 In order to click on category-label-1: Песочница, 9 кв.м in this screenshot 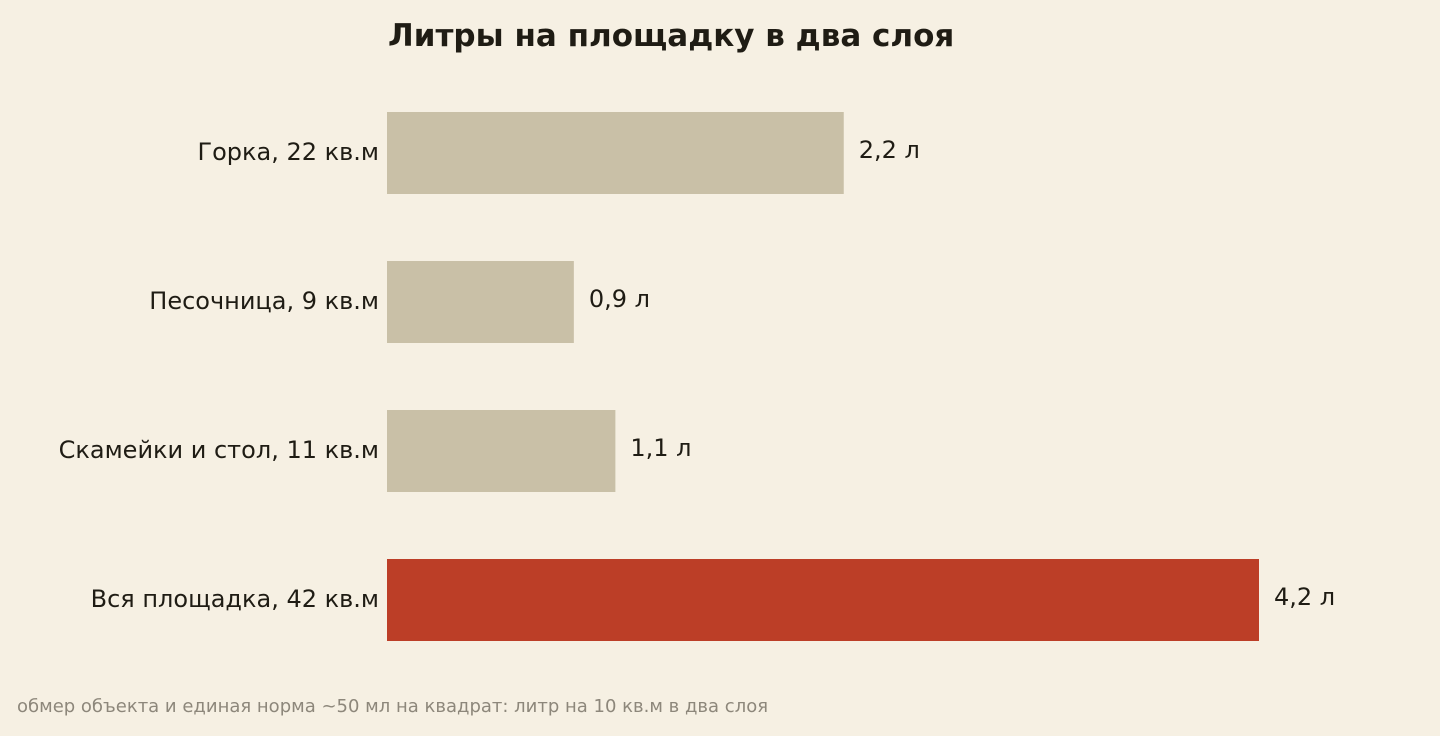, I will do `click(264, 301)`.